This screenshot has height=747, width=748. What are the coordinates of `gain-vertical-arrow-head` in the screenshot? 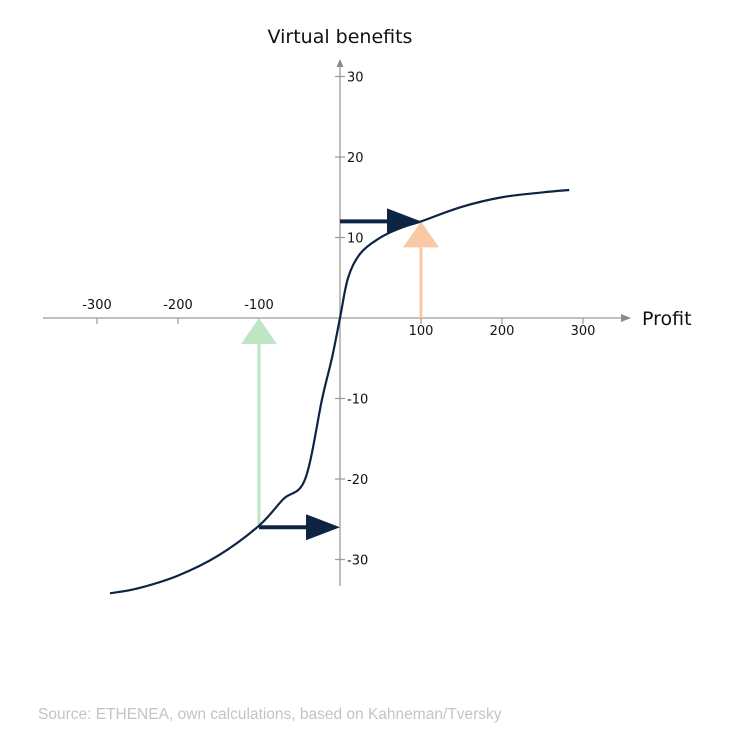 It's located at (421, 234).